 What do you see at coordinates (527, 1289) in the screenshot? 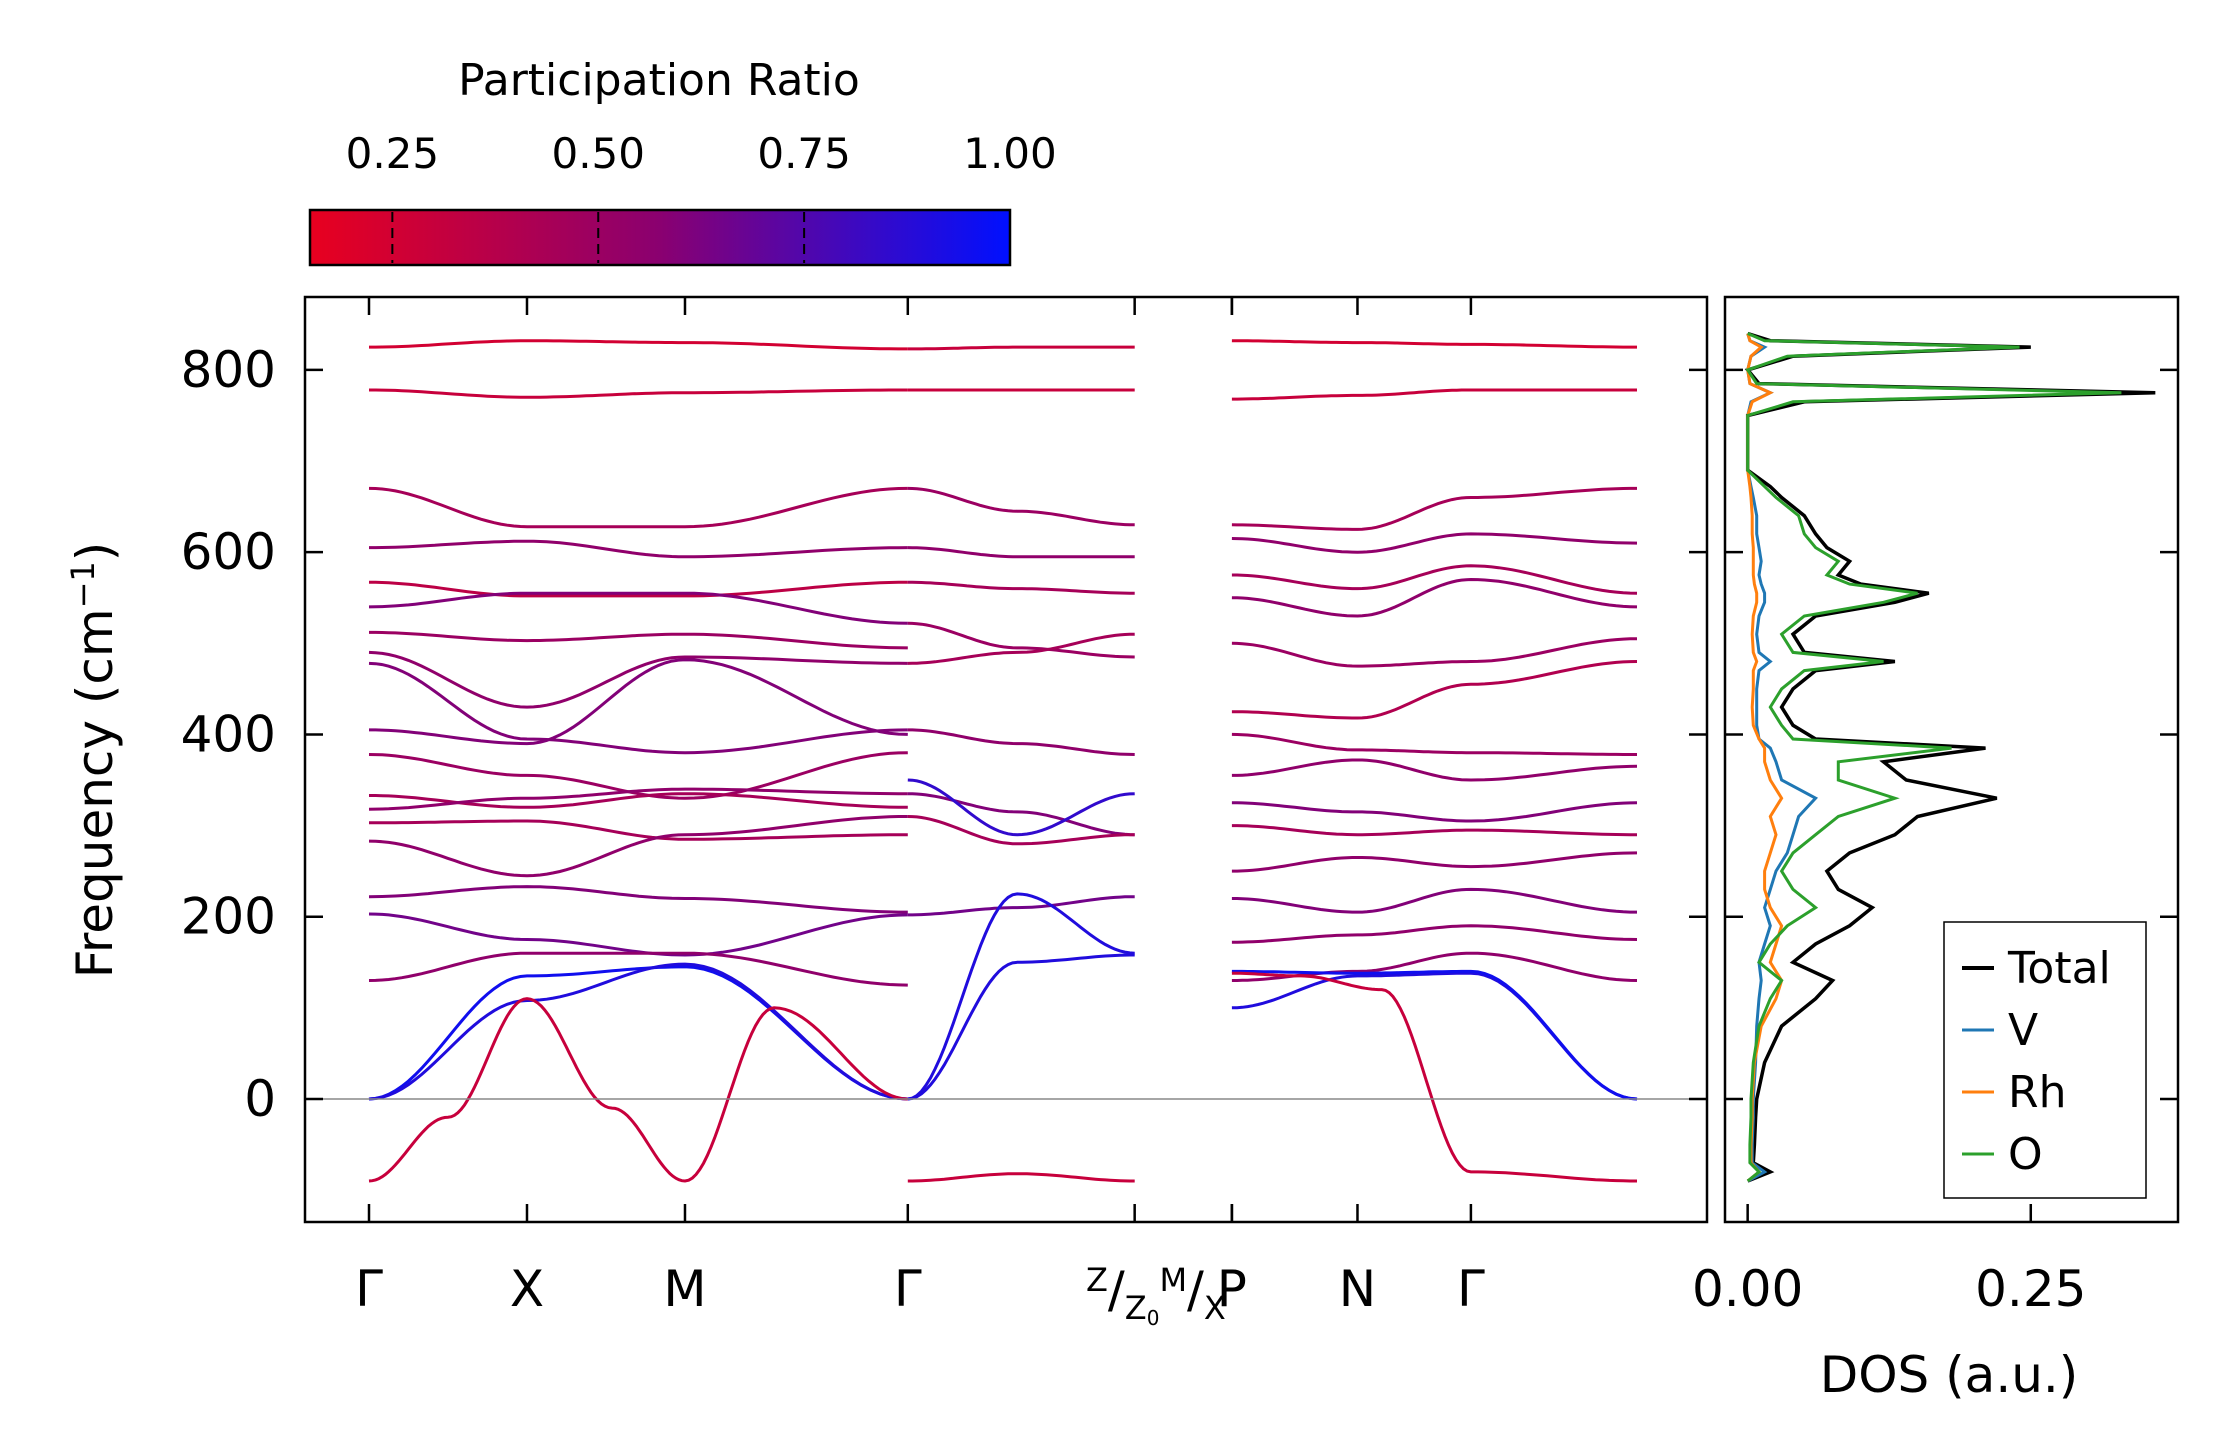
I see `x-tick-label: X` at bounding box center [527, 1289].